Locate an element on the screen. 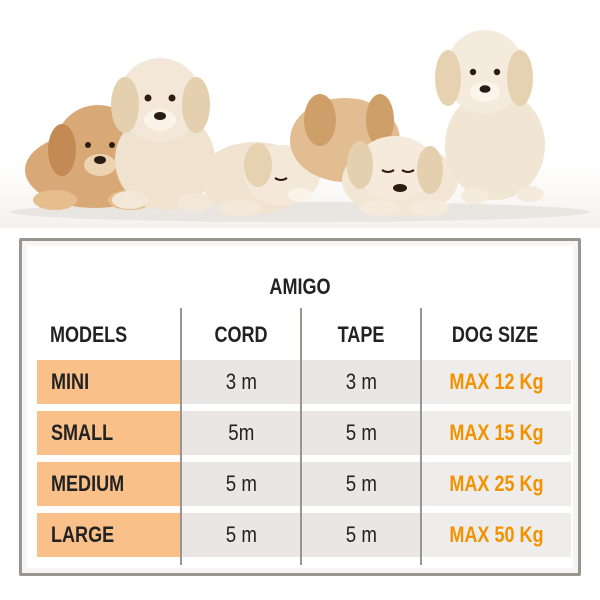 The image size is (600, 600). dog-size-max: MAX 25 Kg is located at coordinates (496, 484).